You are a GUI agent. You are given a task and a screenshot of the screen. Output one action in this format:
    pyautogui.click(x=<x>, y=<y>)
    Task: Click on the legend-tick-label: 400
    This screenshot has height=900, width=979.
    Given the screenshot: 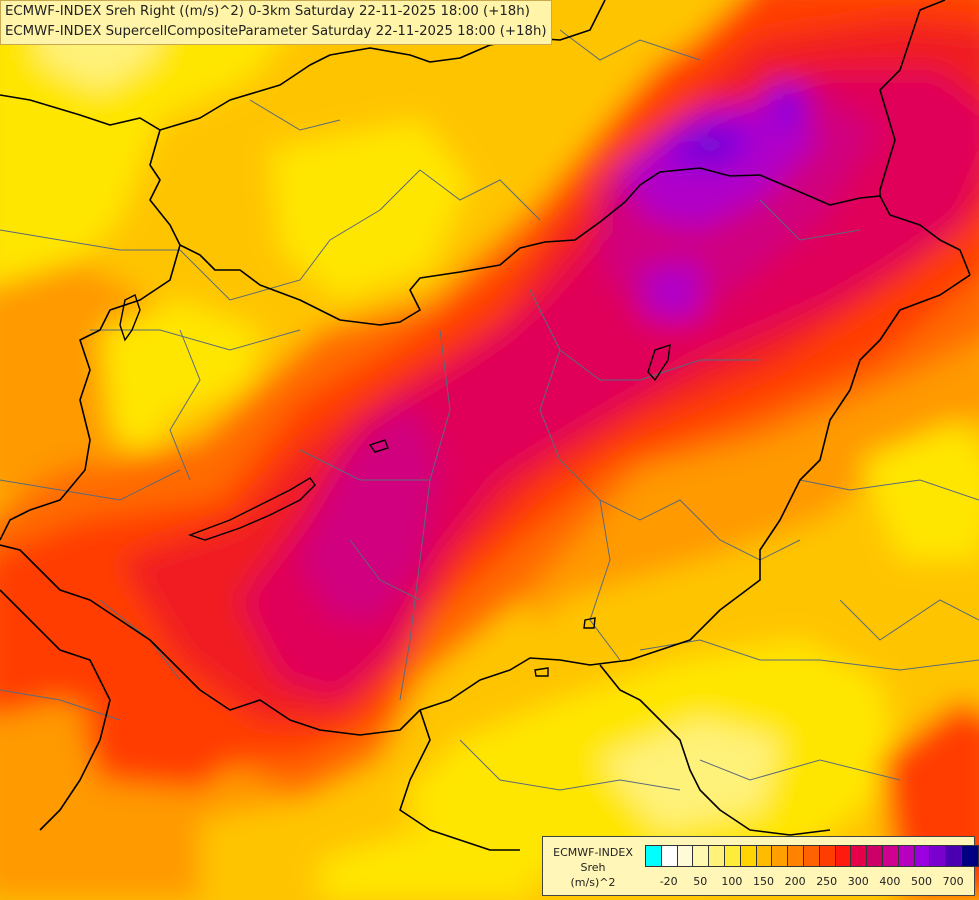 What is the action you would take?
    pyautogui.click(x=890, y=881)
    